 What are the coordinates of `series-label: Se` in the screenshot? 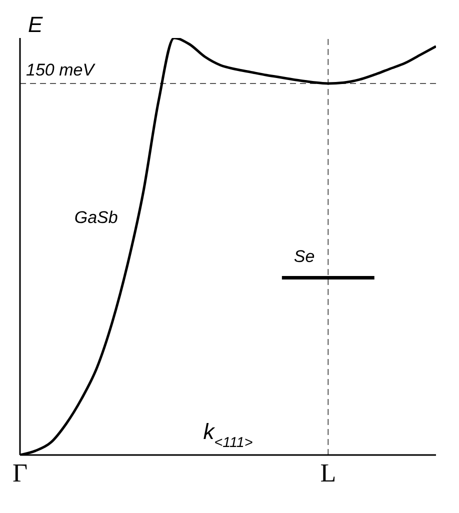 It's located at (304, 256).